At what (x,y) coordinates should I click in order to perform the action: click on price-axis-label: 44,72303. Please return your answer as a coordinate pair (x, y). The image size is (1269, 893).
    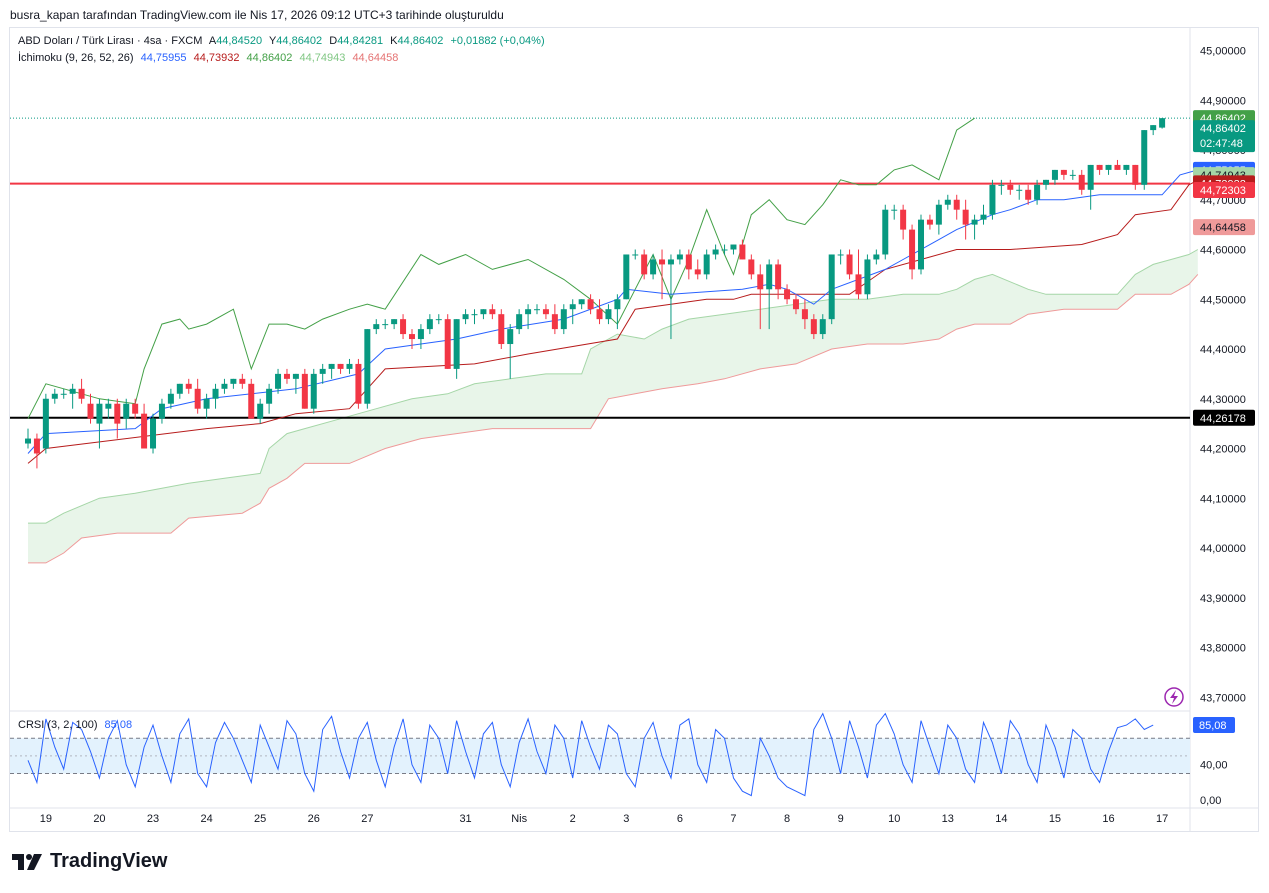
    Looking at the image, I should click on (1224, 190).